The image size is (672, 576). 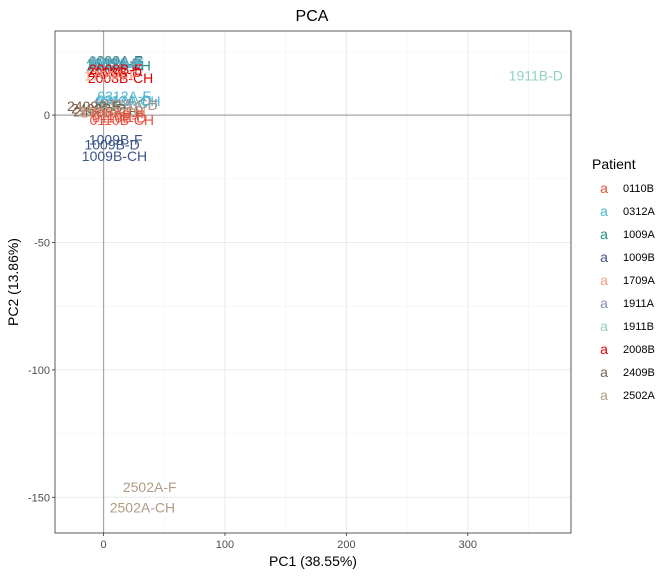 What do you see at coordinates (604, 257) in the screenshot?
I see `legend-key-1009B: a` at bounding box center [604, 257].